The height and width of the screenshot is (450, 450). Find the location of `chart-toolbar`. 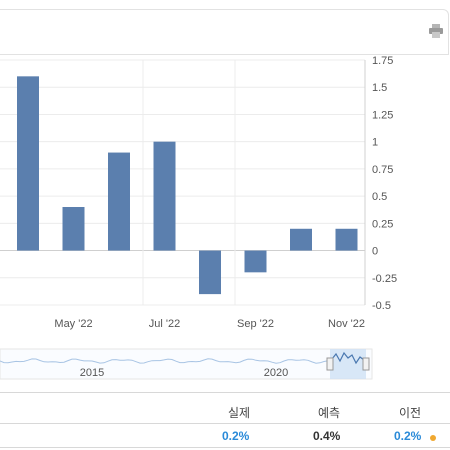

chart-toolbar is located at coordinates (225, 30).